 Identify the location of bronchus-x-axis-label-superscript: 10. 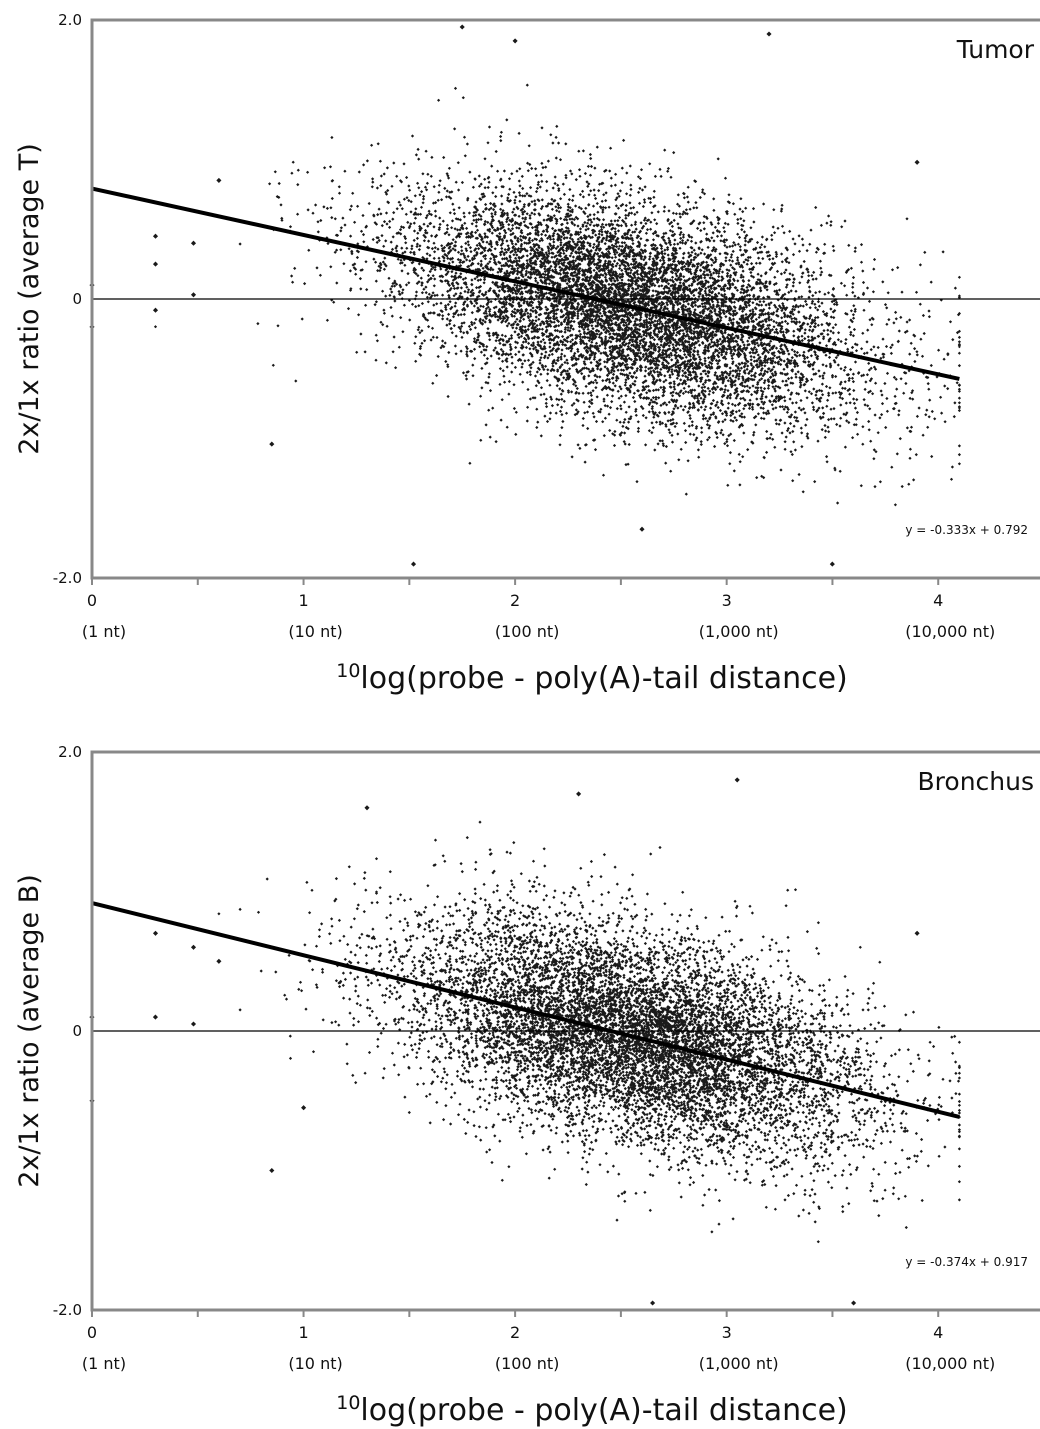
(348, 1403).